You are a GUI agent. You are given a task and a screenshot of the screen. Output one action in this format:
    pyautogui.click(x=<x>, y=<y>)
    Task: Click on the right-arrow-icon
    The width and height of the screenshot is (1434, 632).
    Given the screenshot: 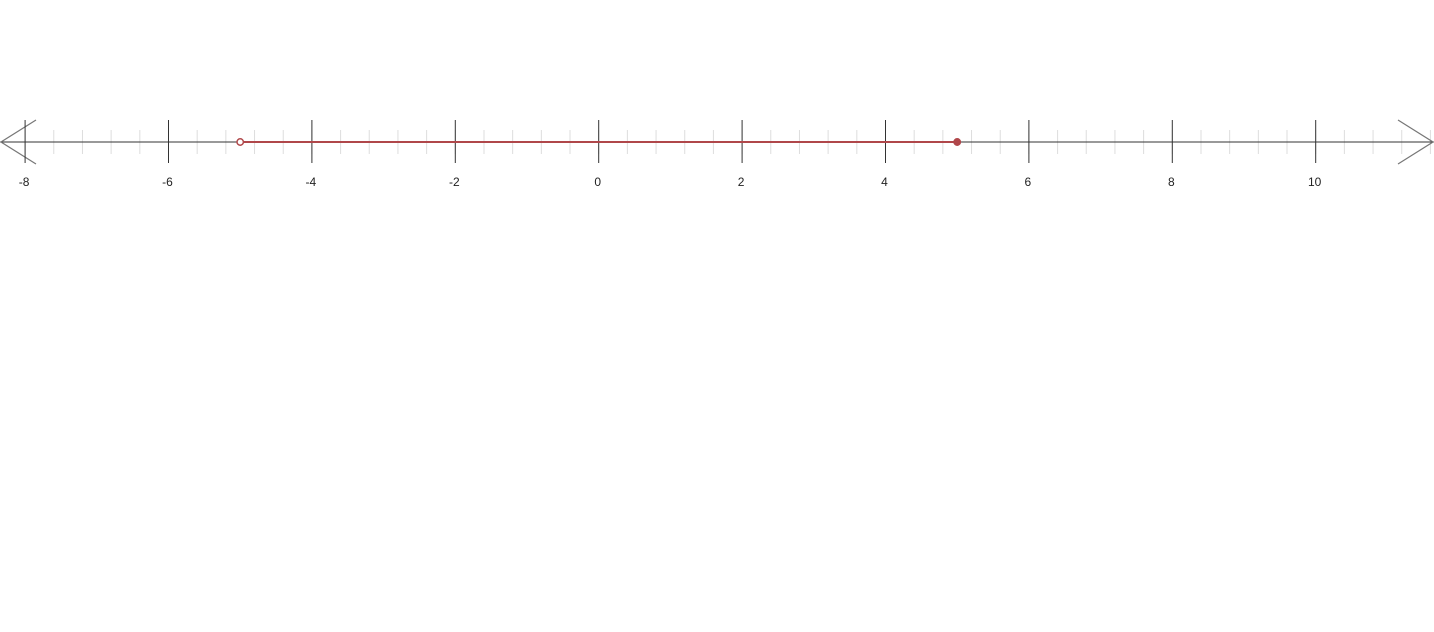 What is the action you would take?
    pyautogui.click(x=1415, y=142)
    